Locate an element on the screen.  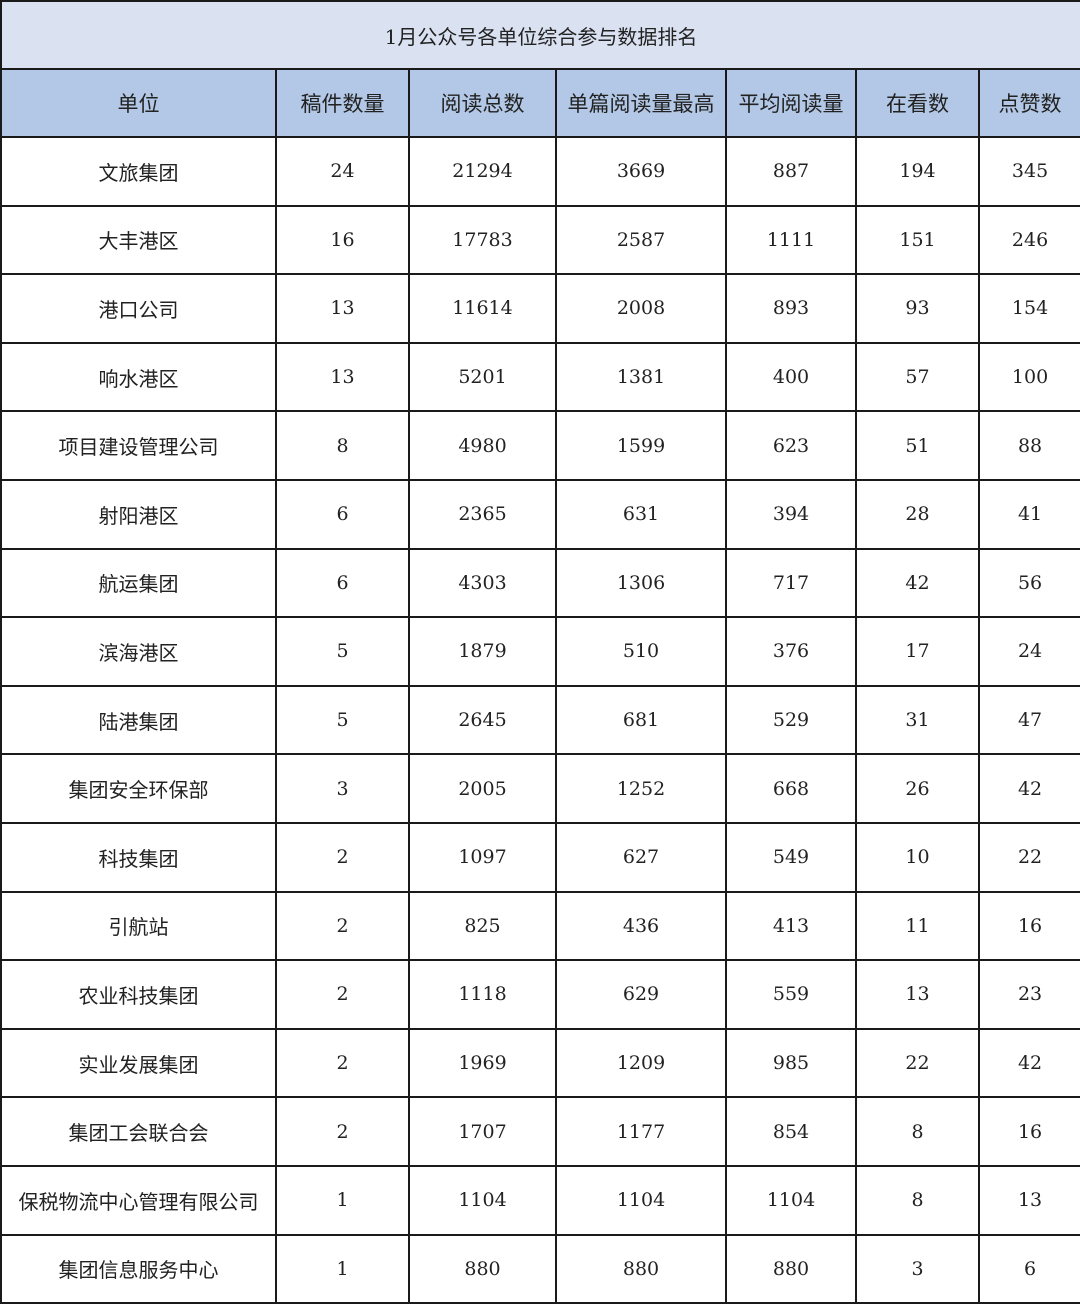
cell-avg-reads: 893 is located at coordinates (791, 308).